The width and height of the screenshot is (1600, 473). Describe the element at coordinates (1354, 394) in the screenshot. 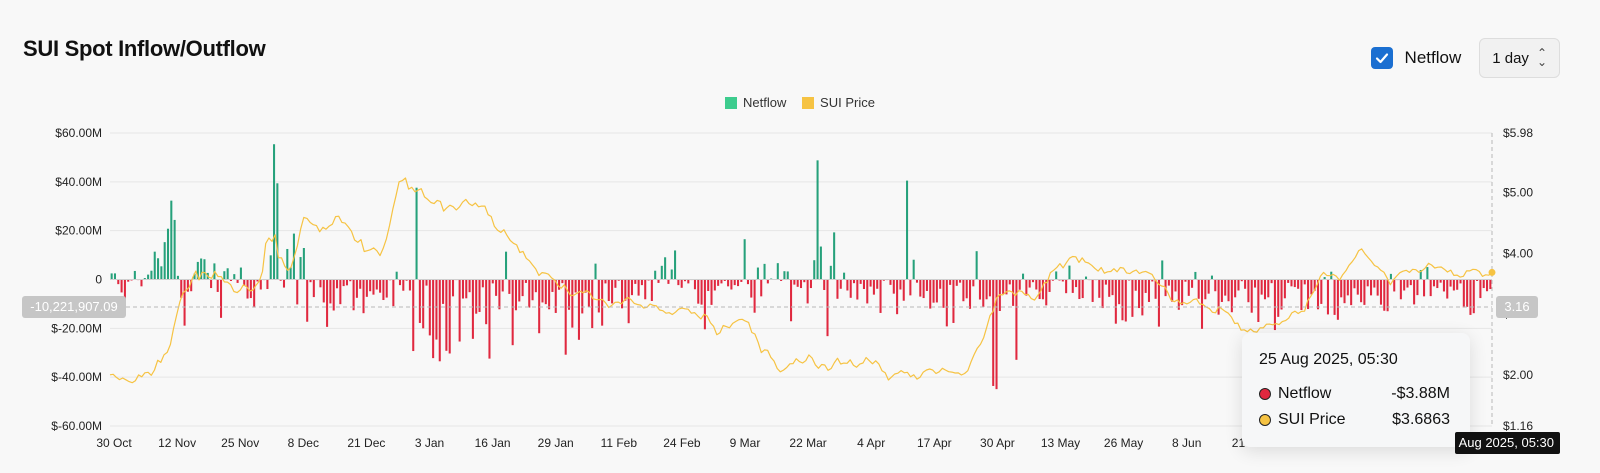

I see `tooltip-row-netflow: Netflow -$3.88M` at that location.